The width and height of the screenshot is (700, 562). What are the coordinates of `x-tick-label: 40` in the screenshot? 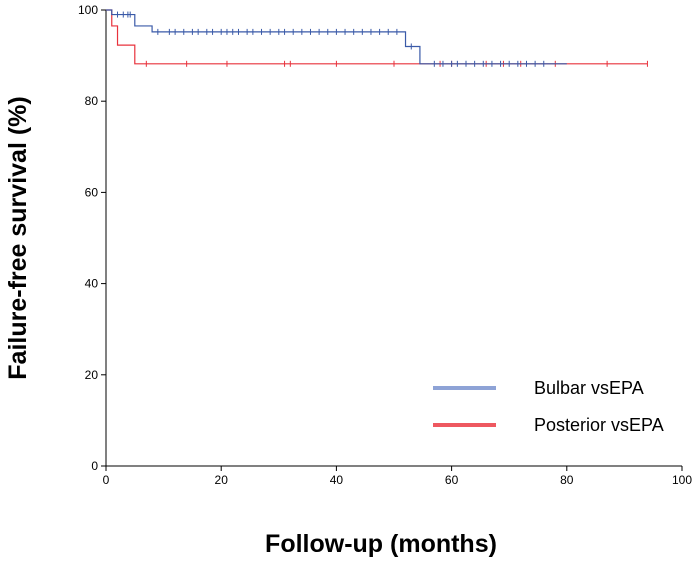 It's located at (337, 480).